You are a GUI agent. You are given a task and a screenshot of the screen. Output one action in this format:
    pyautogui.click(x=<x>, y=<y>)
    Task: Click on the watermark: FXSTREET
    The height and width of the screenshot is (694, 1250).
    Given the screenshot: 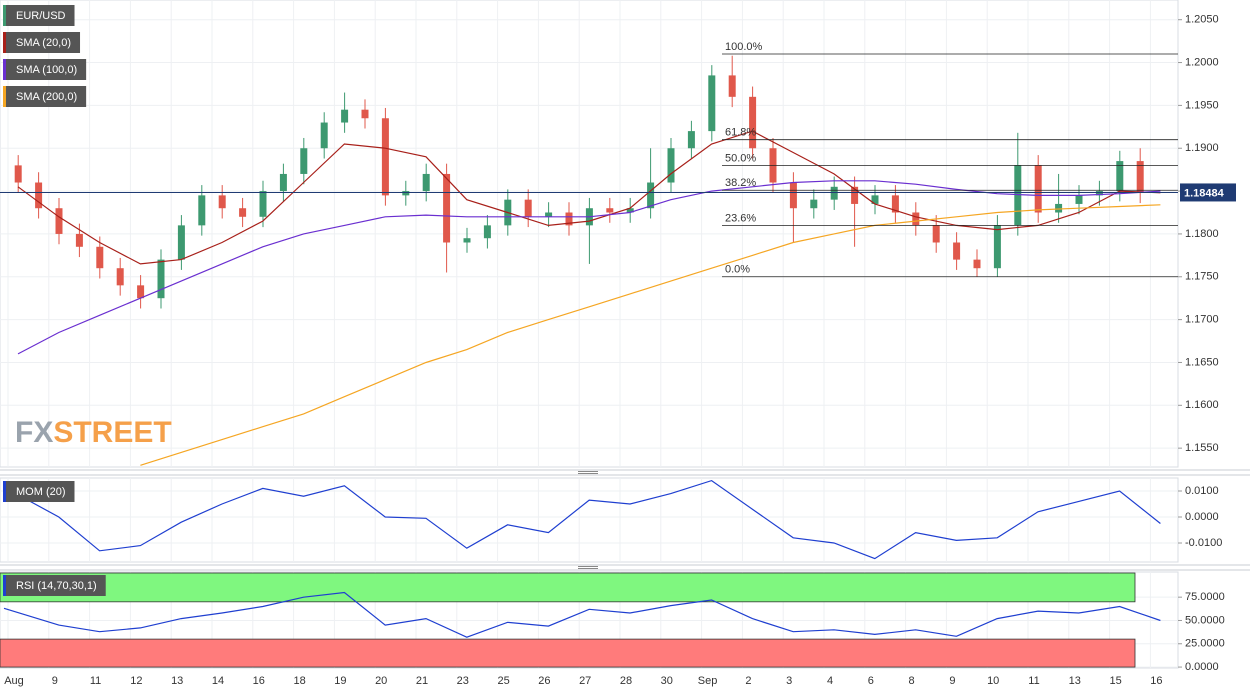 What is the action you would take?
    pyautogui.click(x=93, y=432)
    